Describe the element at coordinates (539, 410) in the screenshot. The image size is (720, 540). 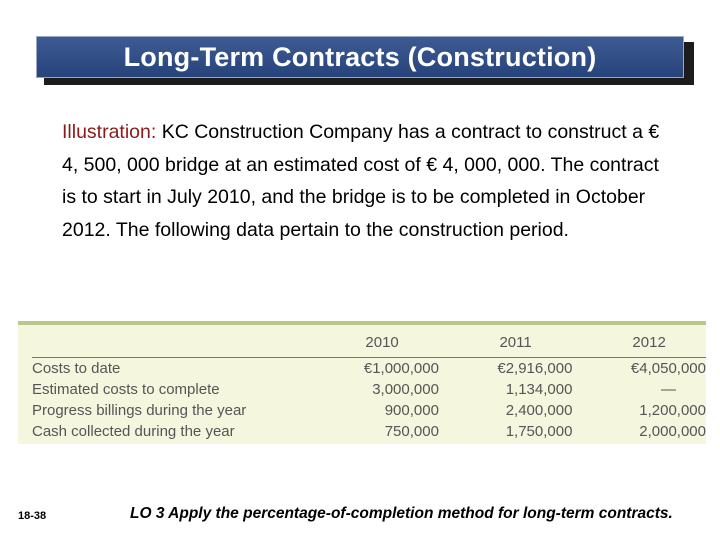
I see `cell-value: 2,400,000` at that location.